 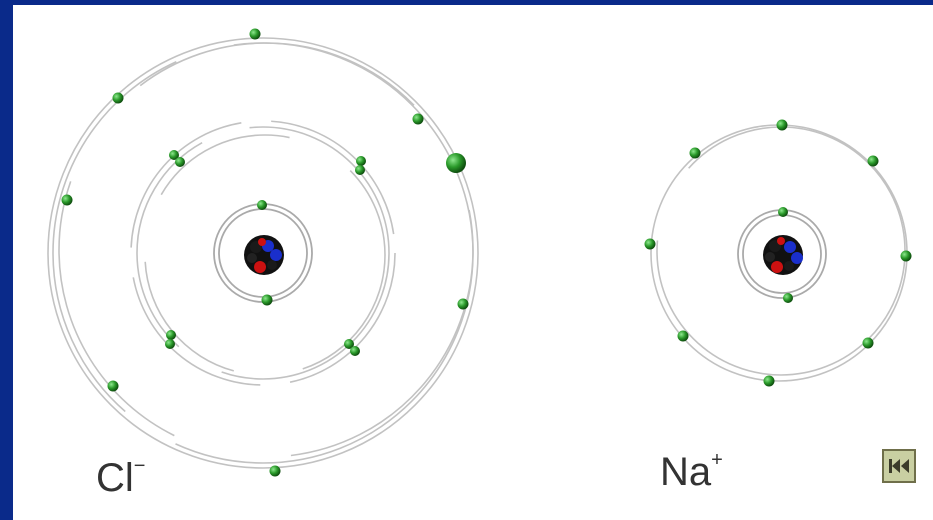 I want to click on sodium-ion-label: Na+, so click(x=691, y=471).